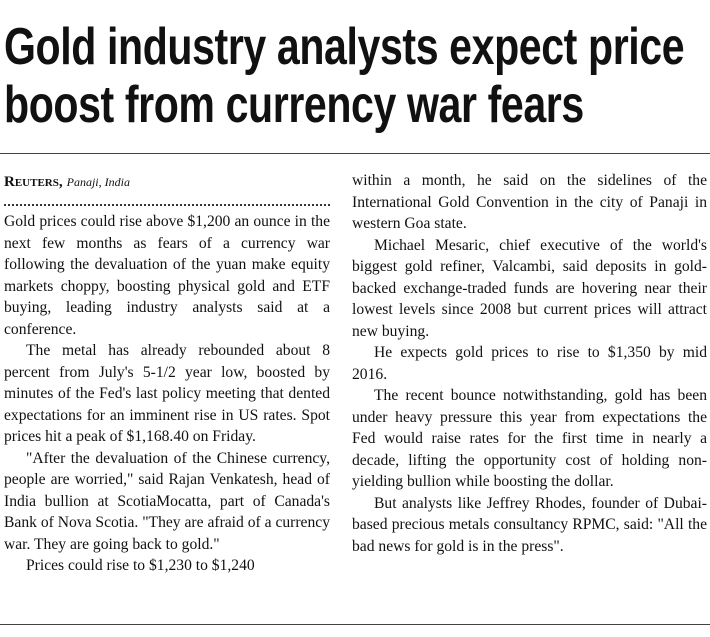 The height and width of the screenshot is (637, 710). I want to click on headline-line: boost from currency war fears, so click(294, 105).